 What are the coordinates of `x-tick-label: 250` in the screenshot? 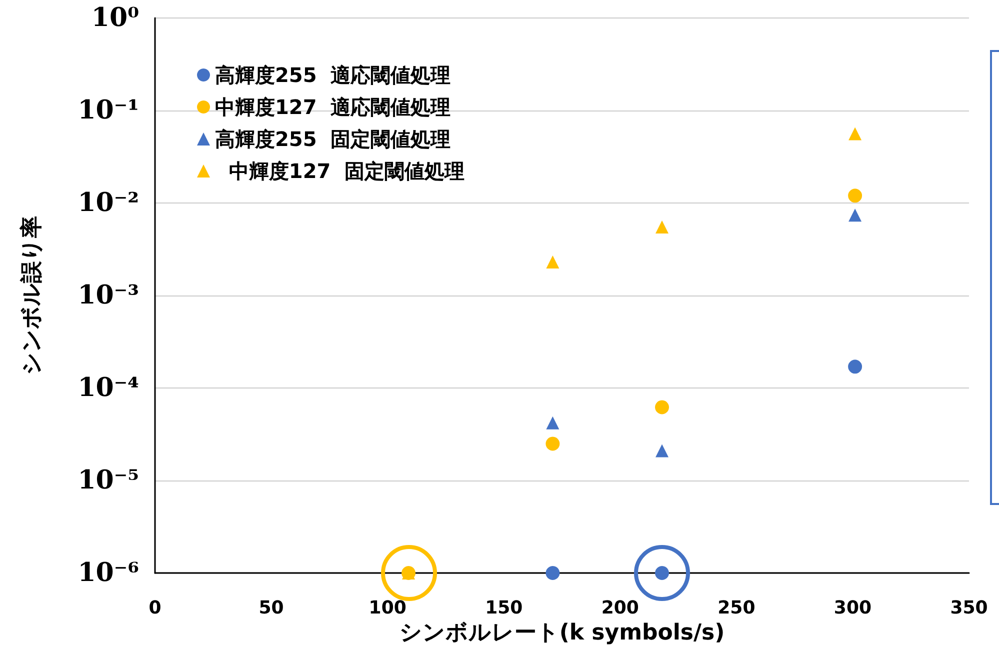 It's located at (737, 608).